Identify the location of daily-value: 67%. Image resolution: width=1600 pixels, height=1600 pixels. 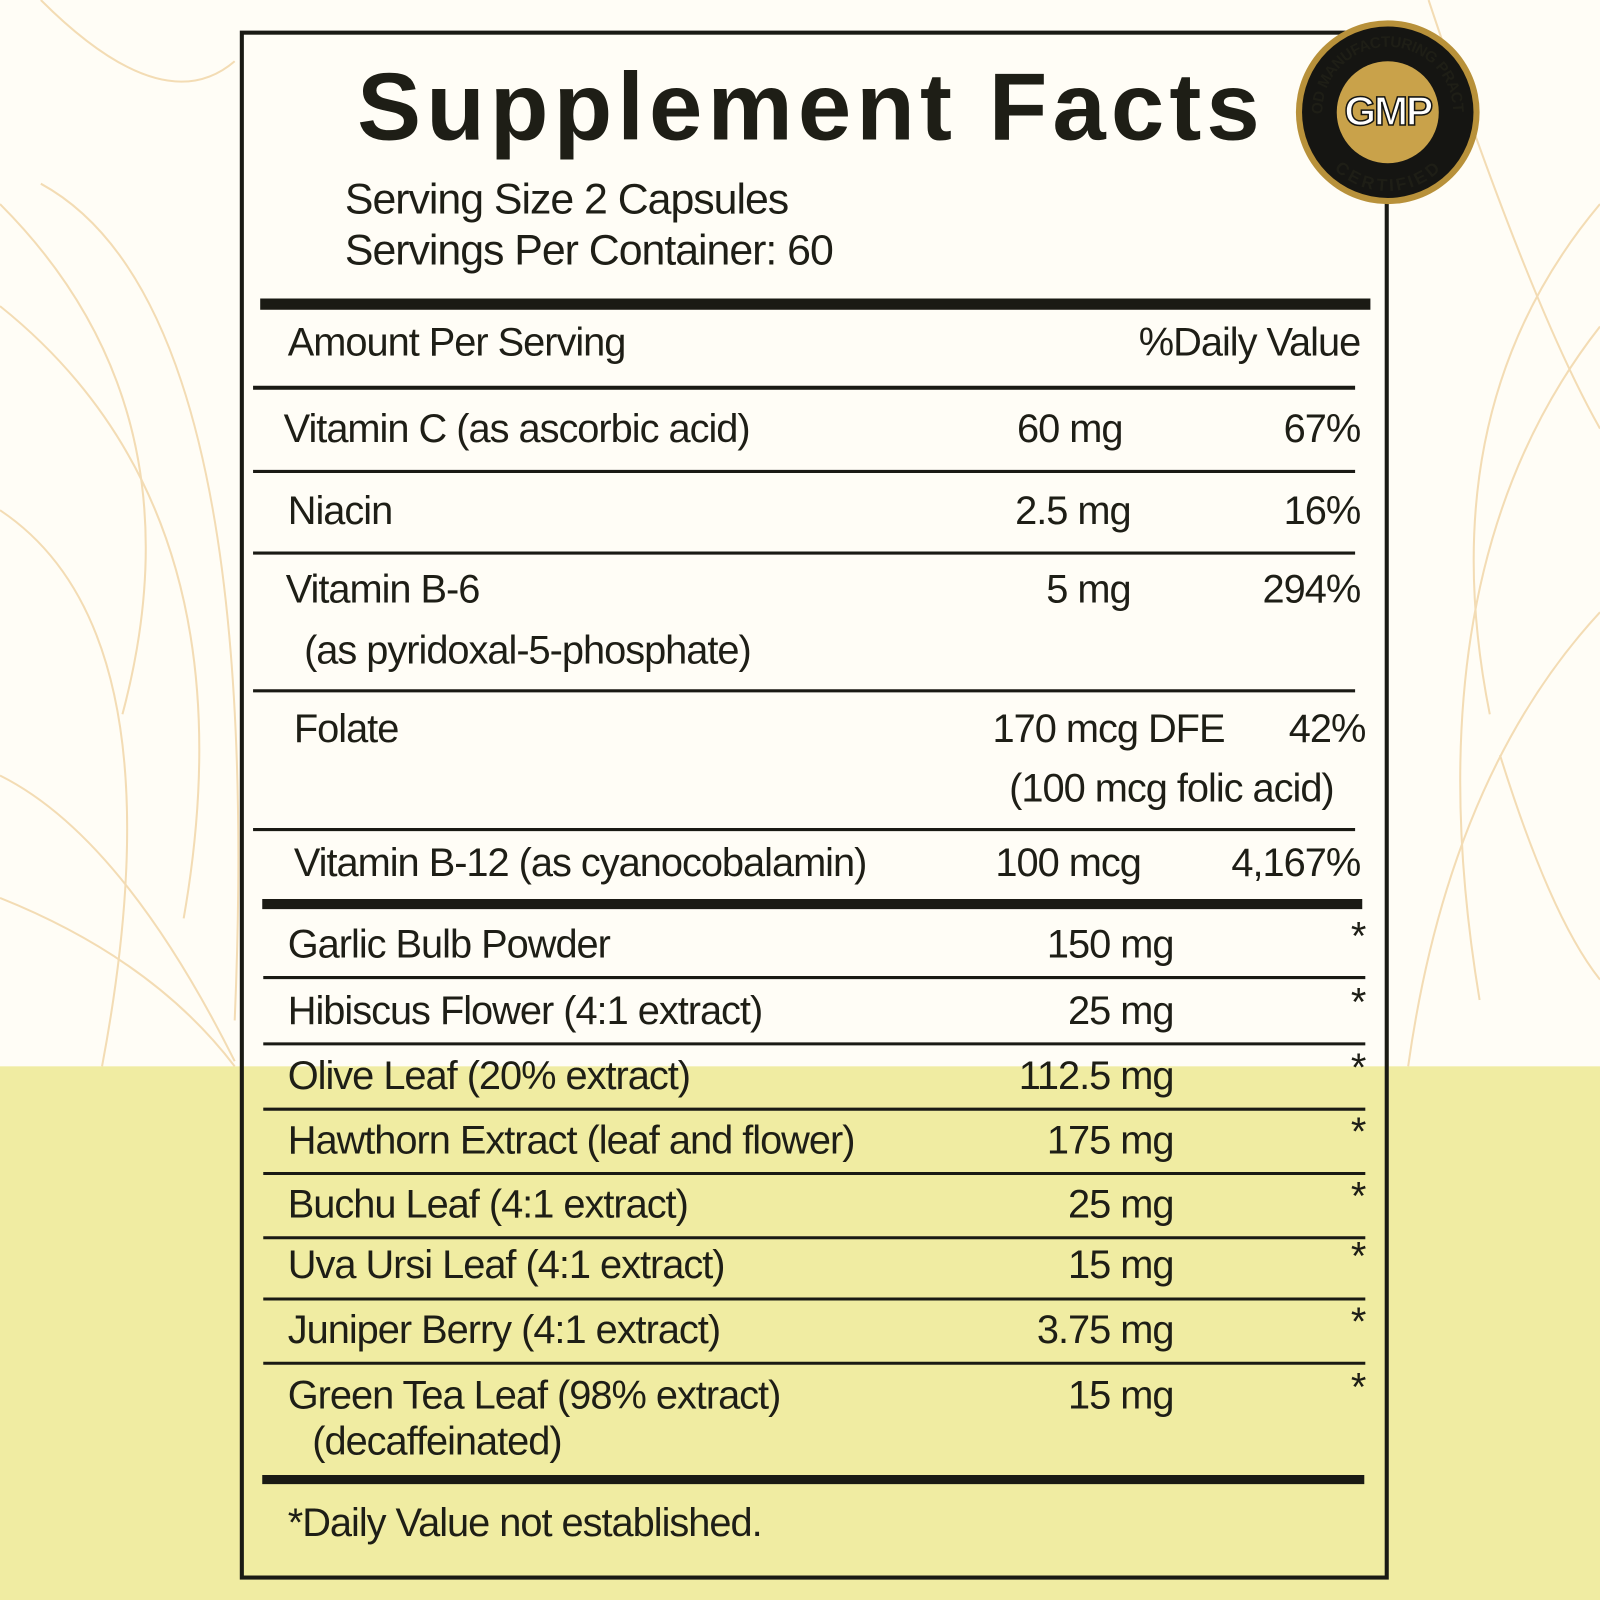
(1322, 429).